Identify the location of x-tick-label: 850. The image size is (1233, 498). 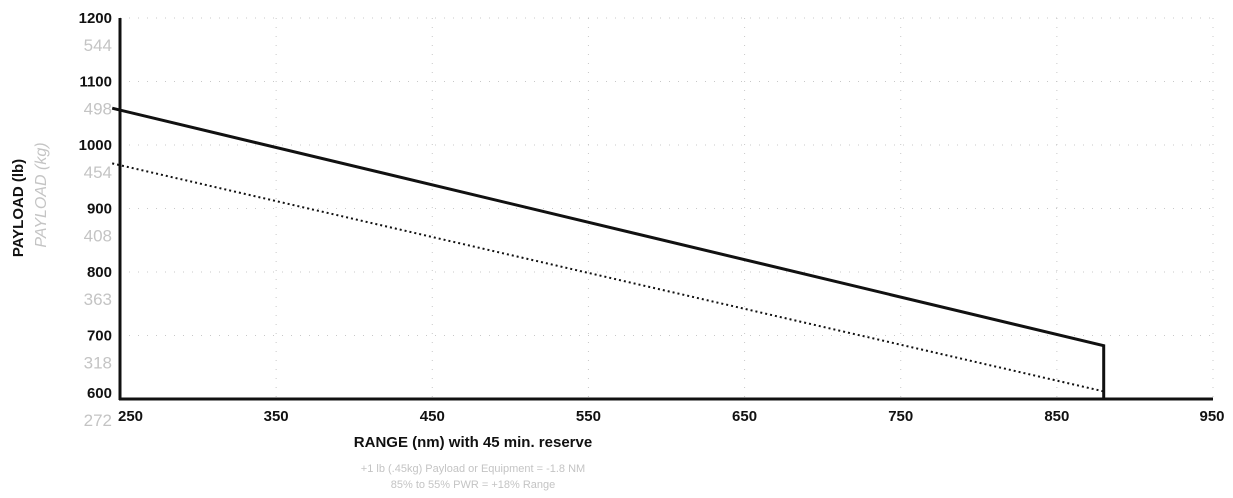
(1056, 416).